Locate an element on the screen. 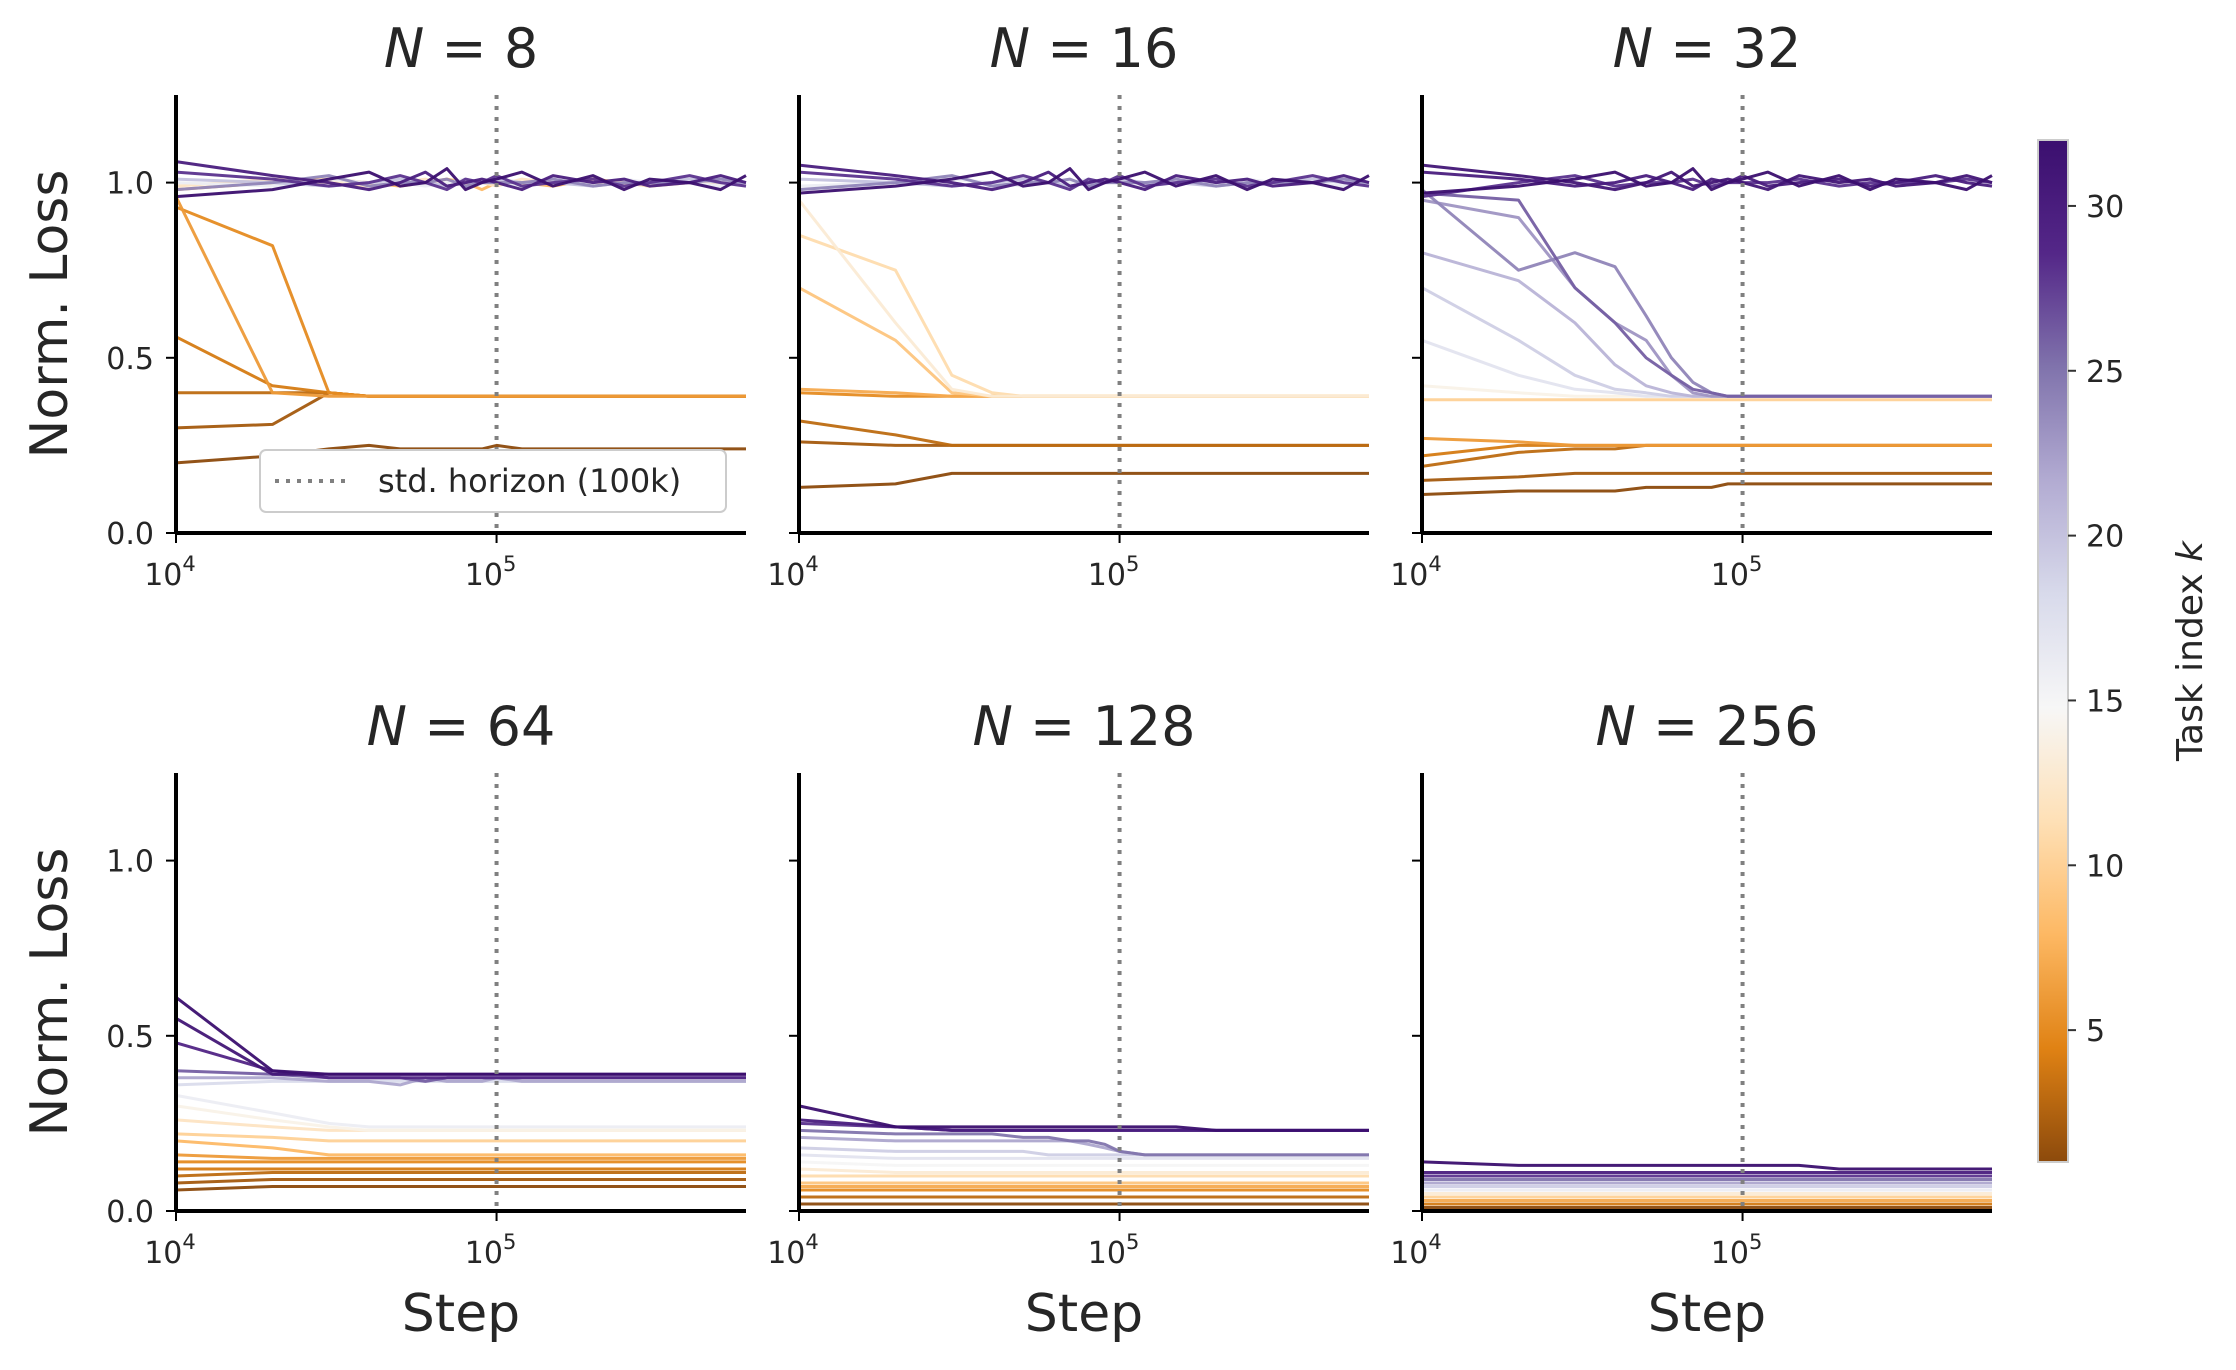  panel: 10⁴ 10⁵ N = 32 is located at coordinates (1691, 305).